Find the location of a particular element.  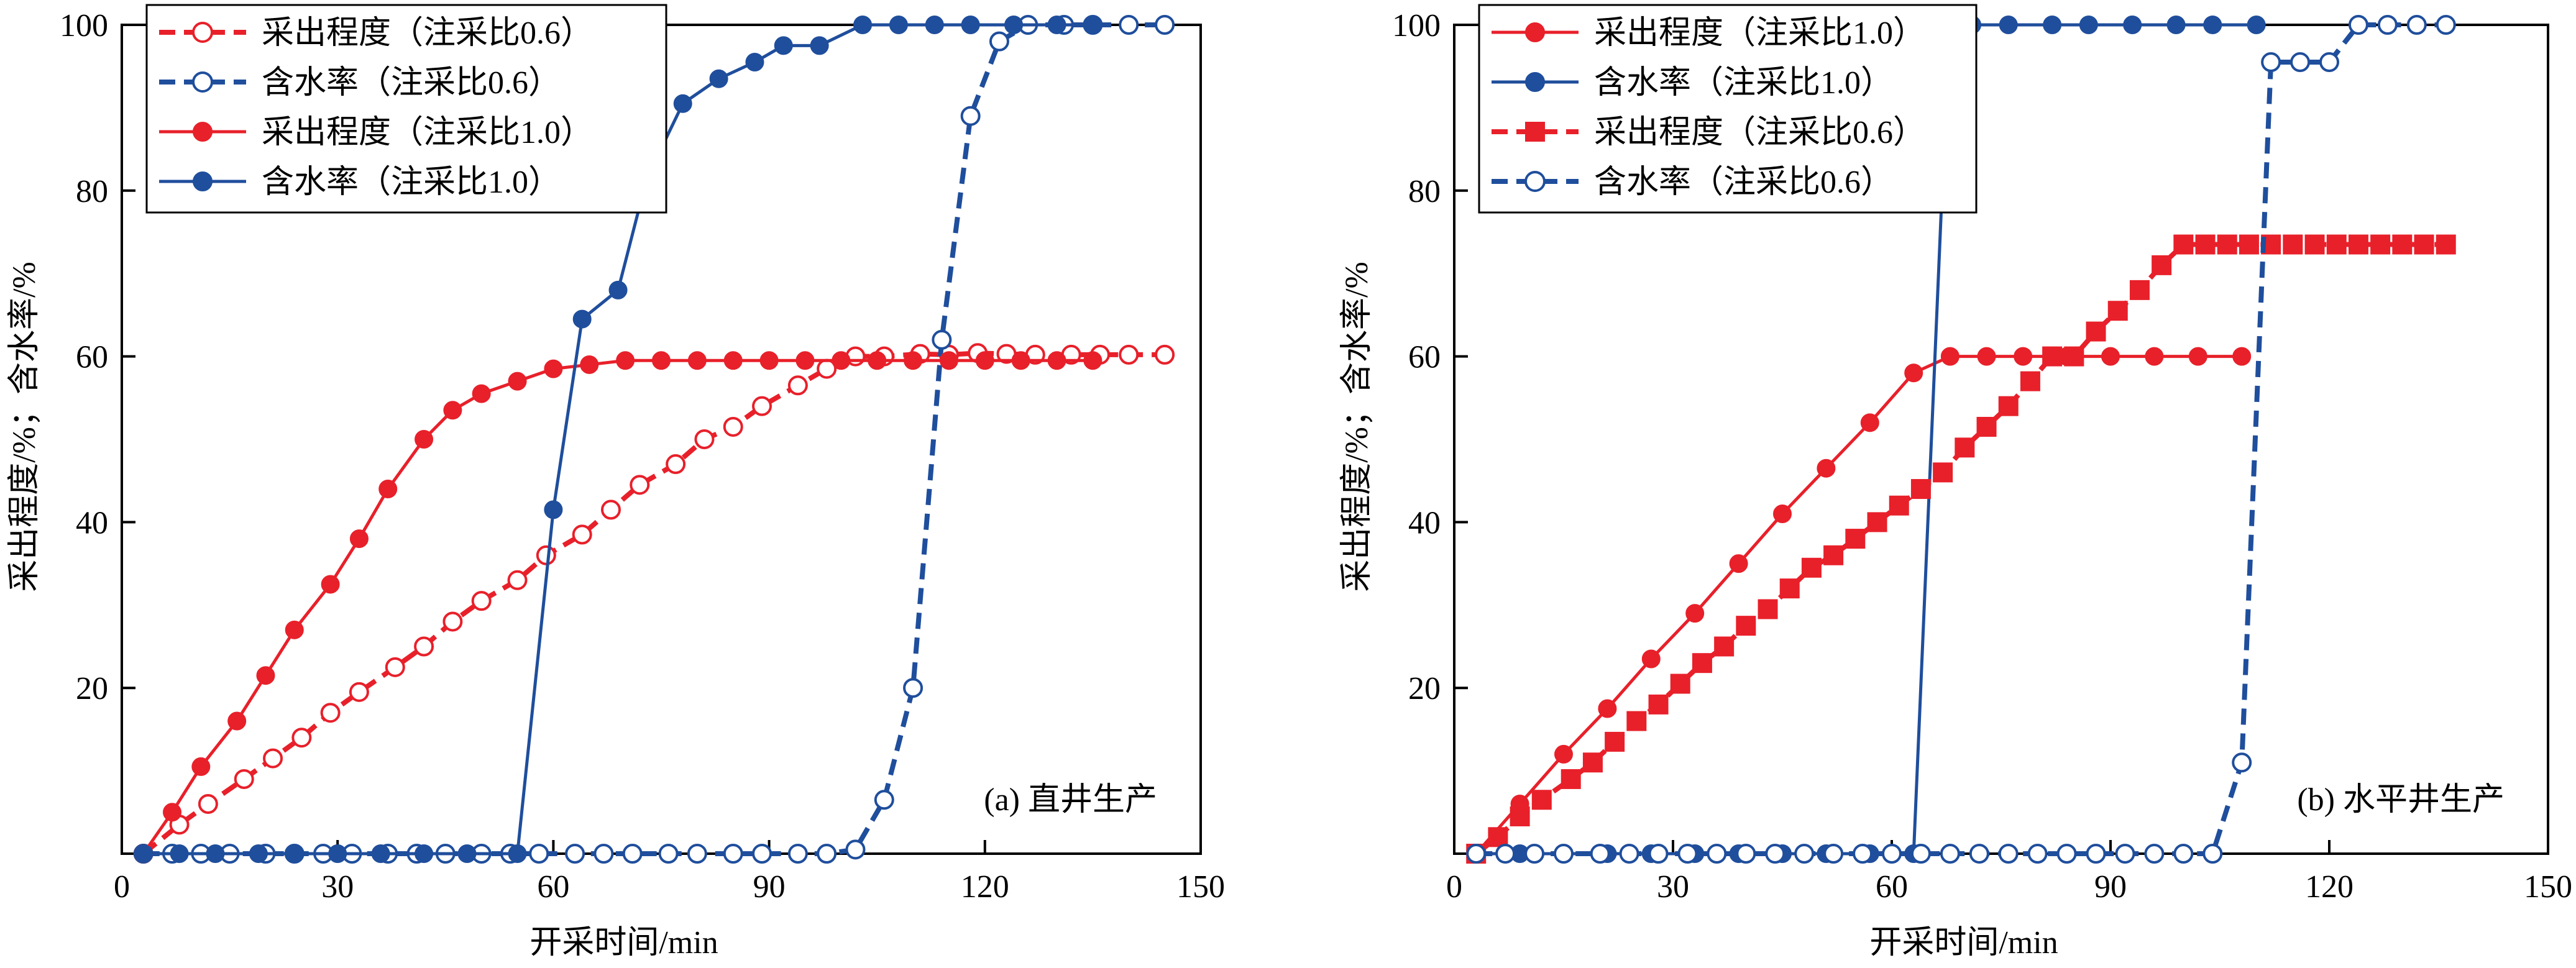

legend-label: 含水率（注采比1.0） is located at coordinates (411, 182).